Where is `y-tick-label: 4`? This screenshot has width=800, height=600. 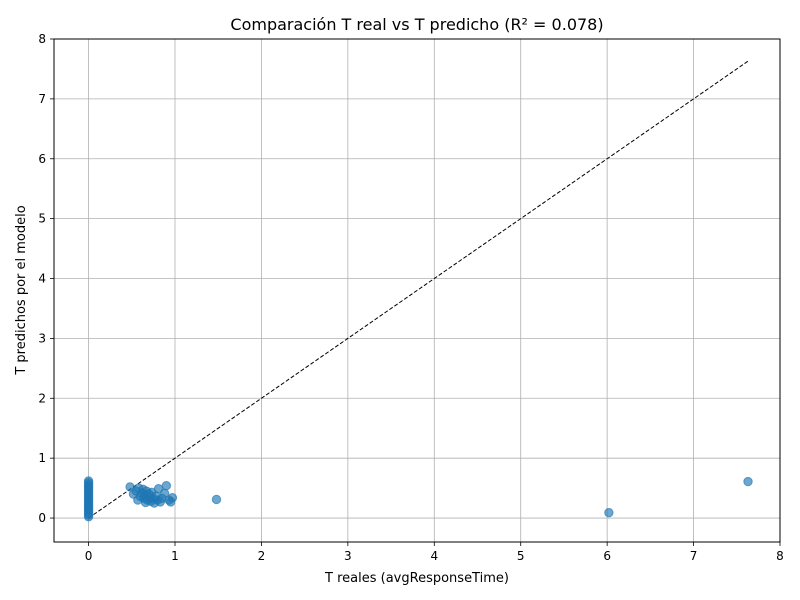
y-tick-label: 4 is located at coordinates (42, 279).